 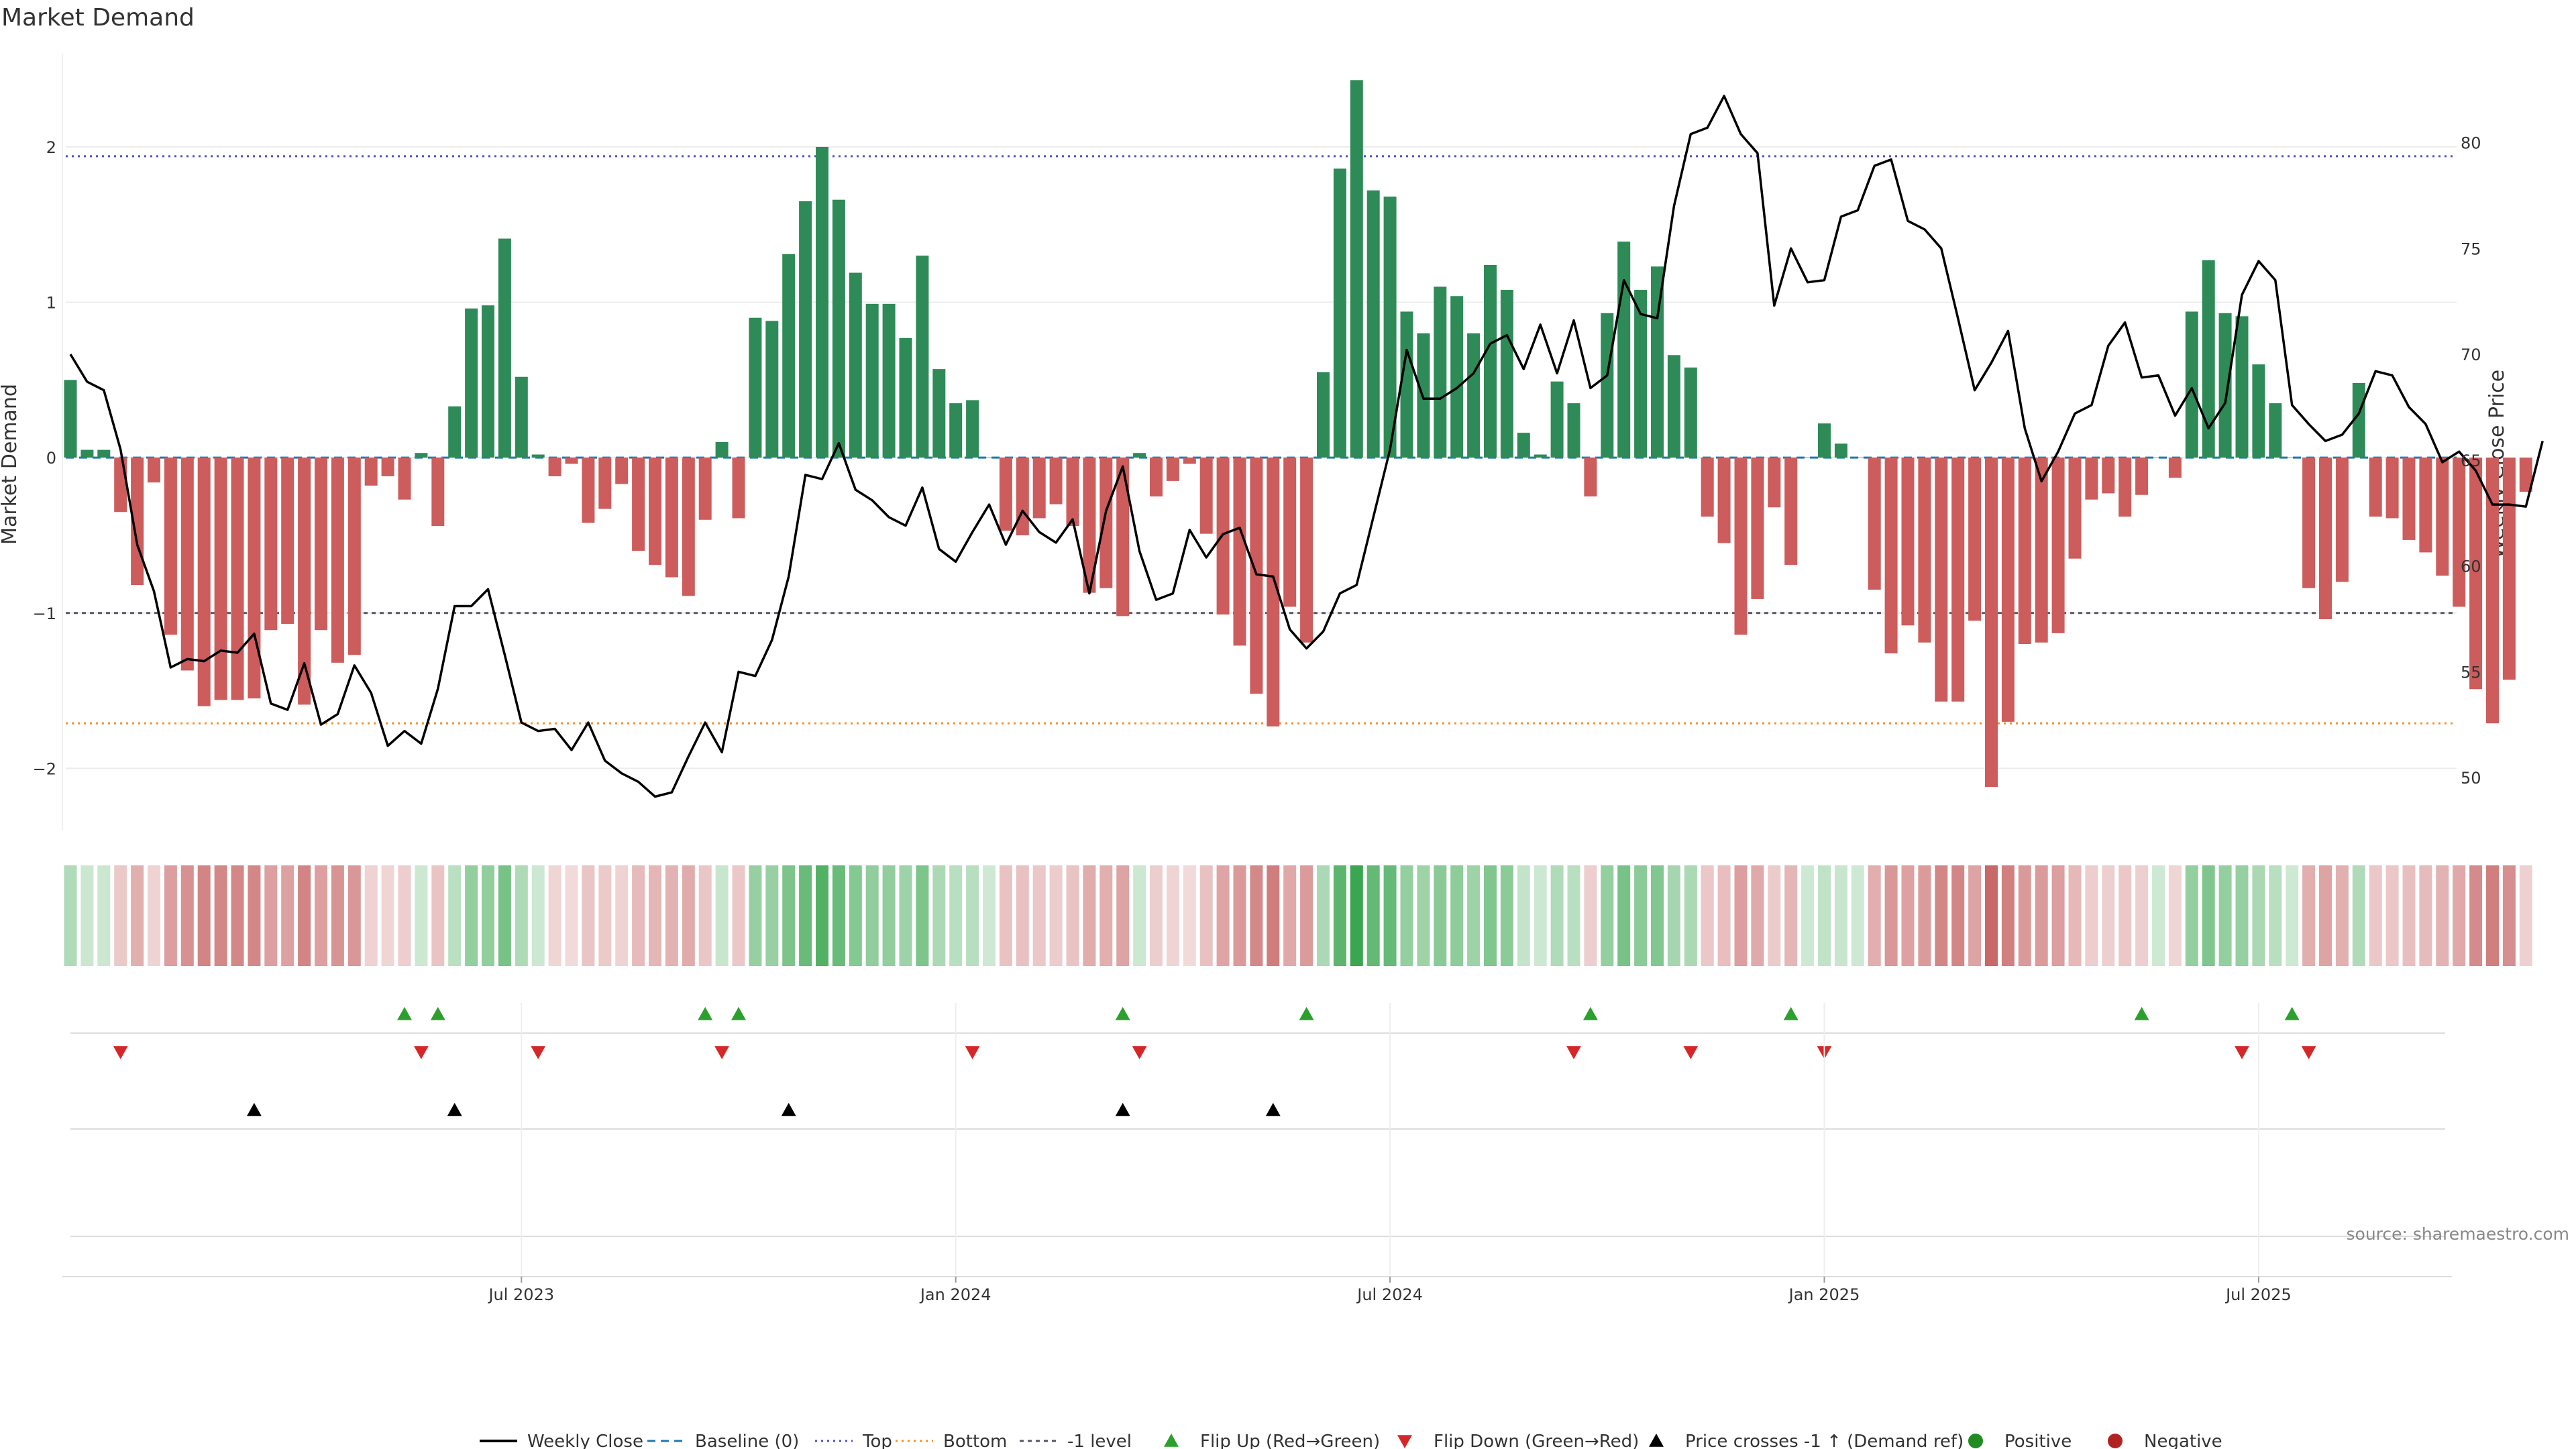 I want to click on y2-tick-label: 65, so click(x=2471, y=460).